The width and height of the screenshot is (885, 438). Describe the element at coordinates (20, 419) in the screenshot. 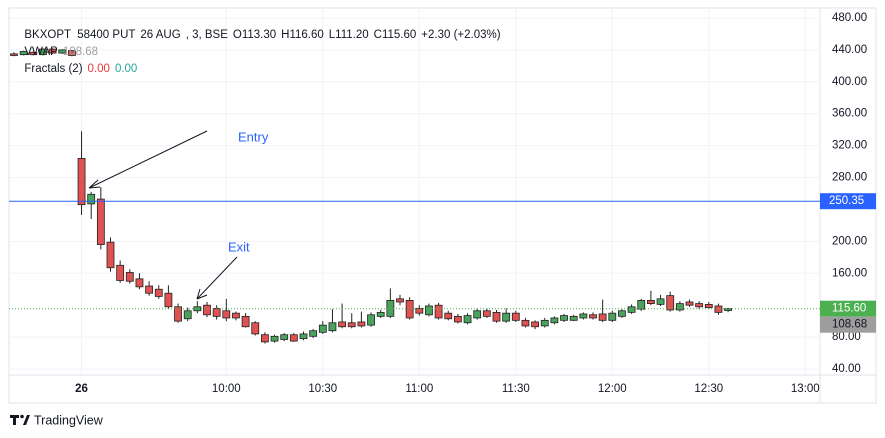

I see `brand-logo` at that location.